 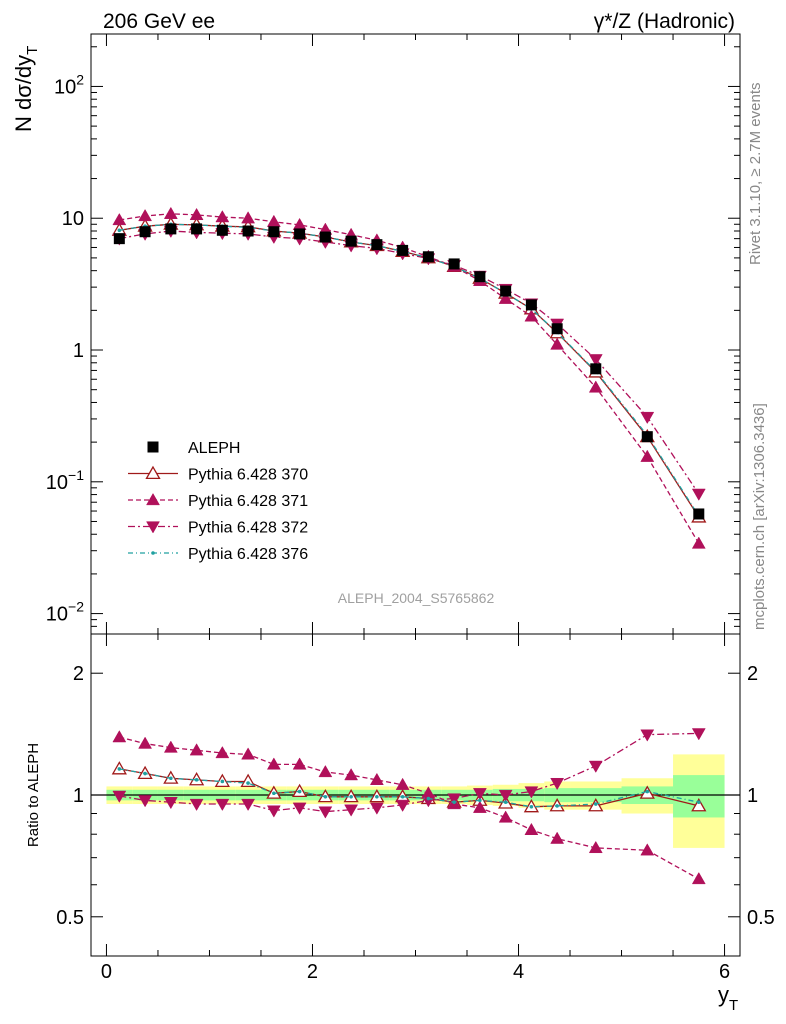 I want to click on ratio-series-p372, so click(x=409, y=773).